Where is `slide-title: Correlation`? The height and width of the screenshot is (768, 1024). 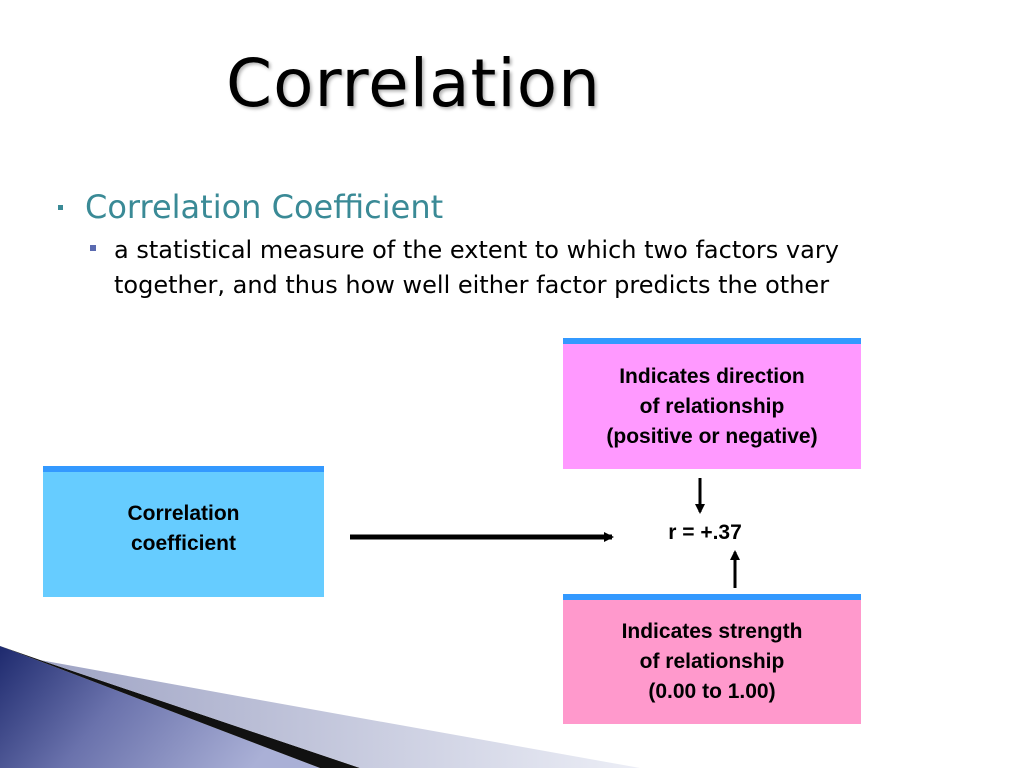
slide-title: Correlation is located at coordinates (413, 83).